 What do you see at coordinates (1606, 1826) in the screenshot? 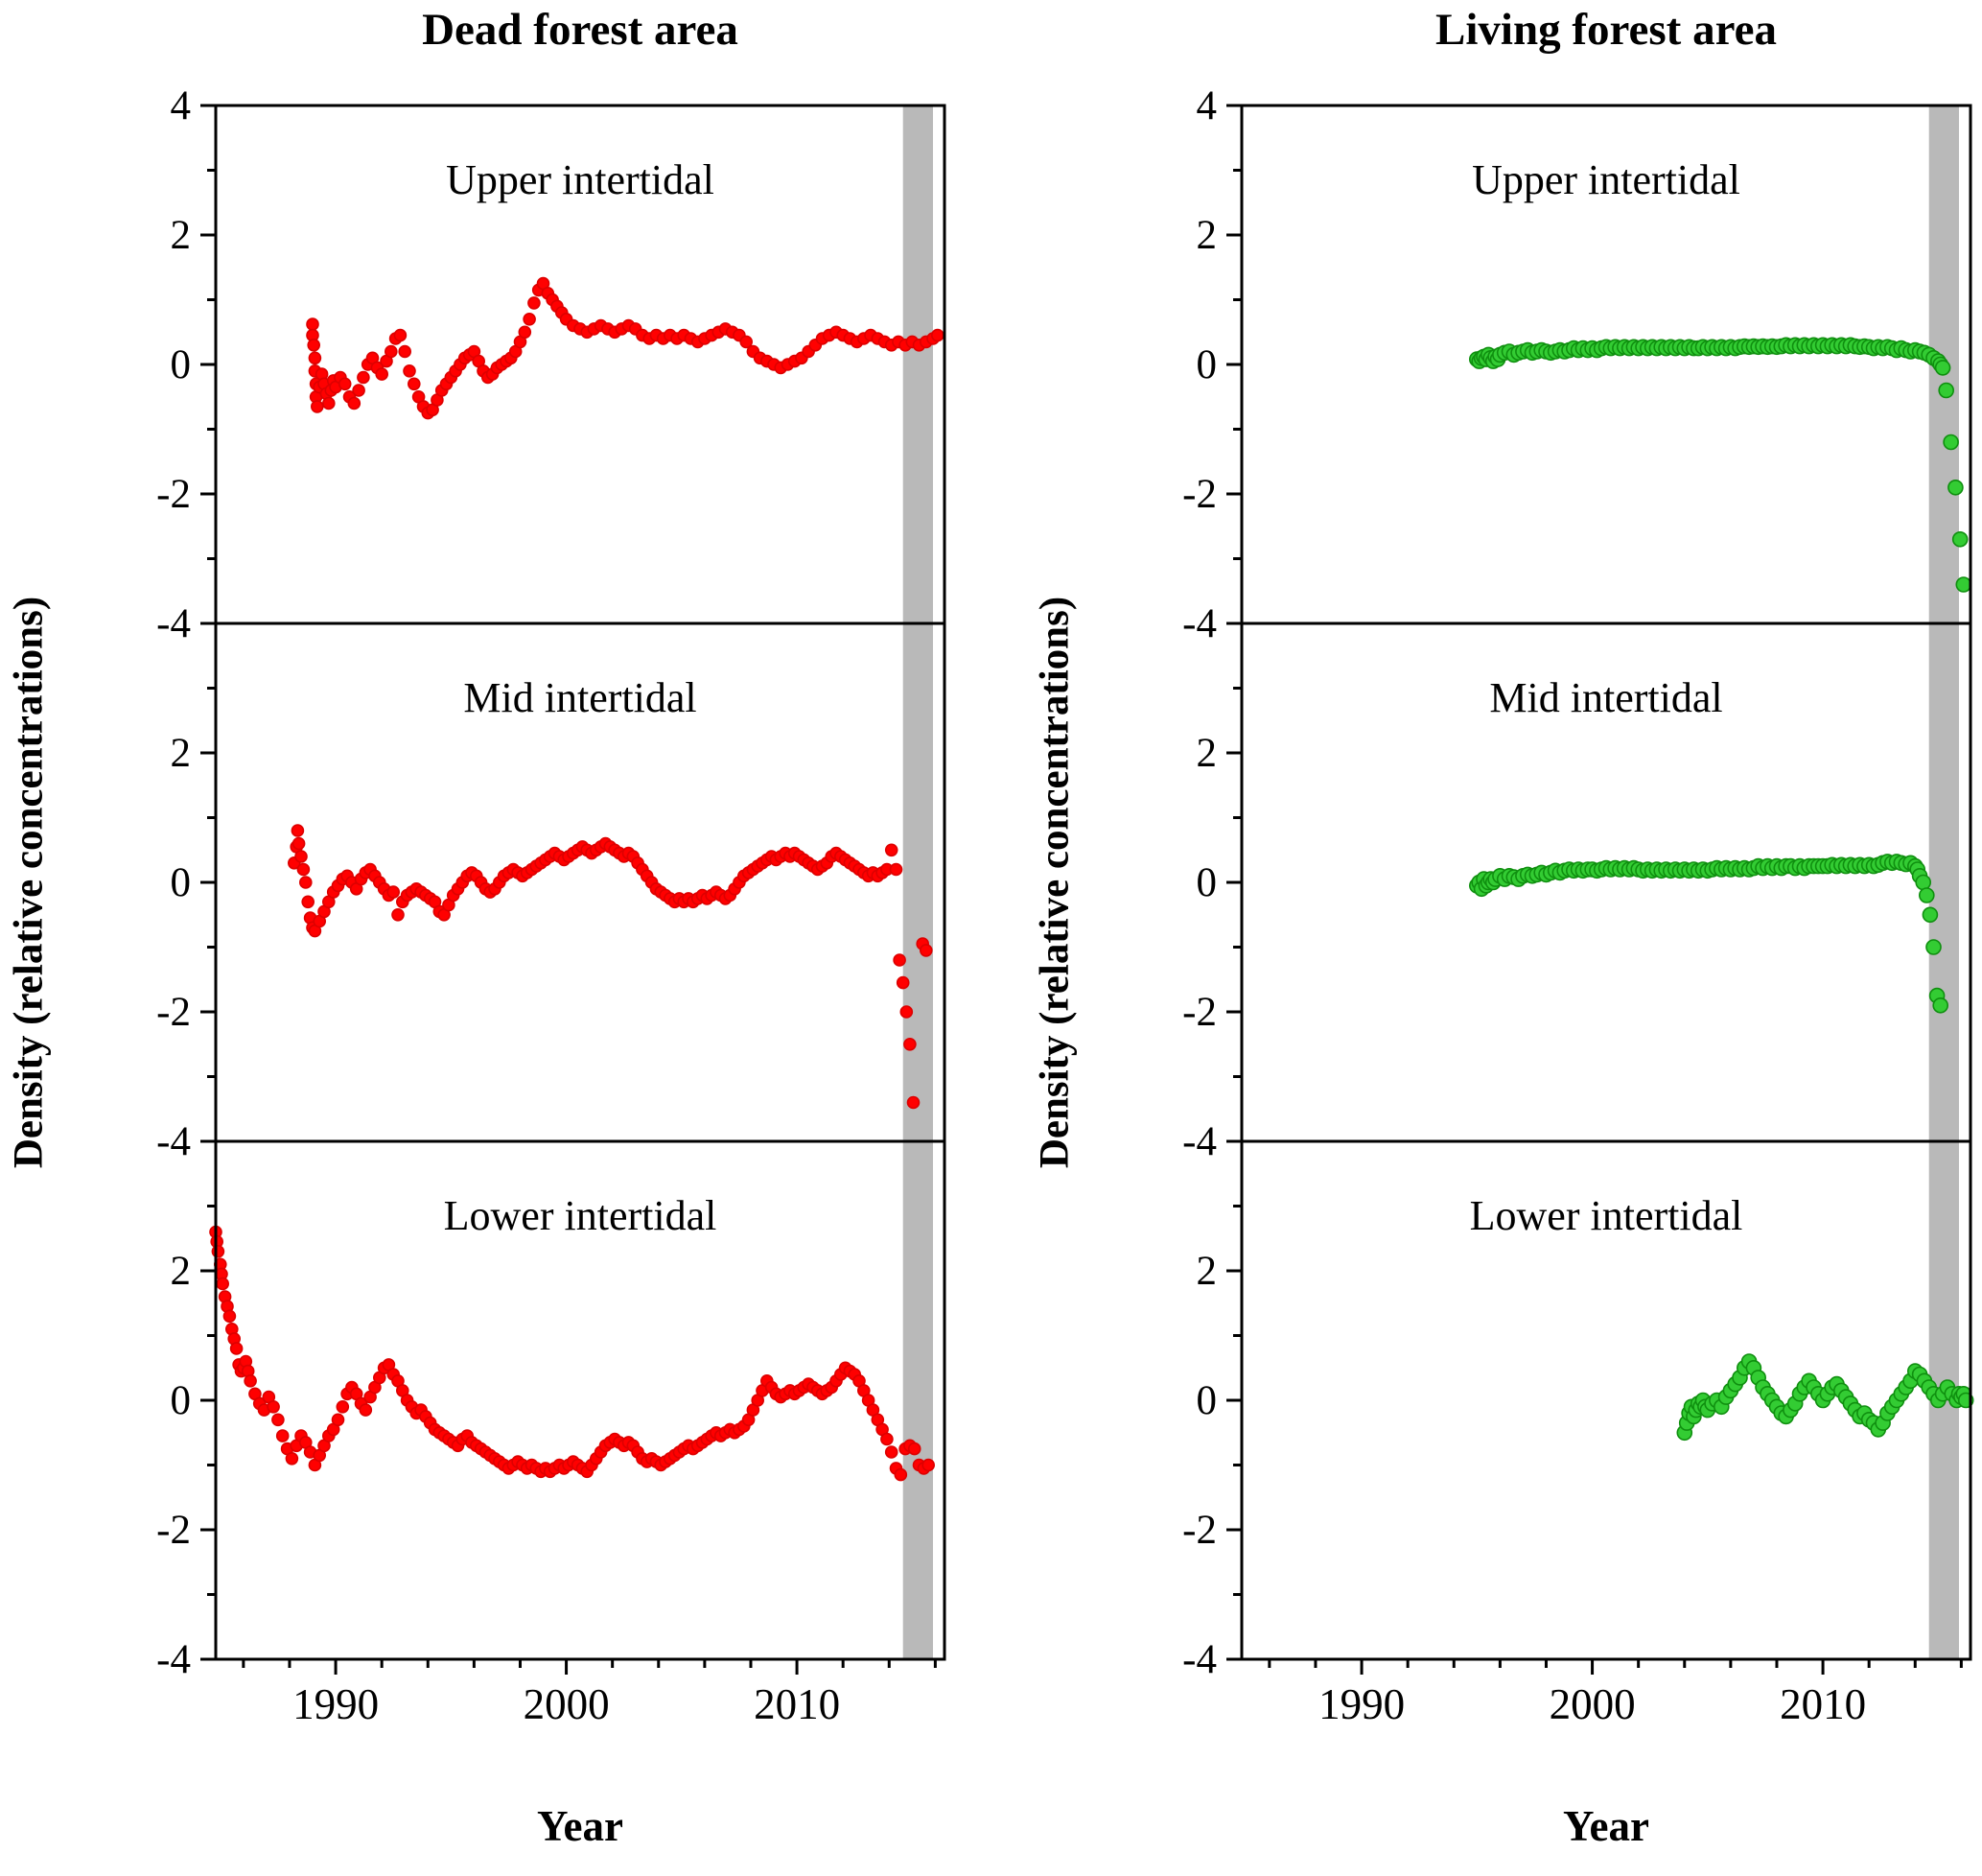
I see `x-axis-label-right: Year` at bounding box center [1606, 1826].